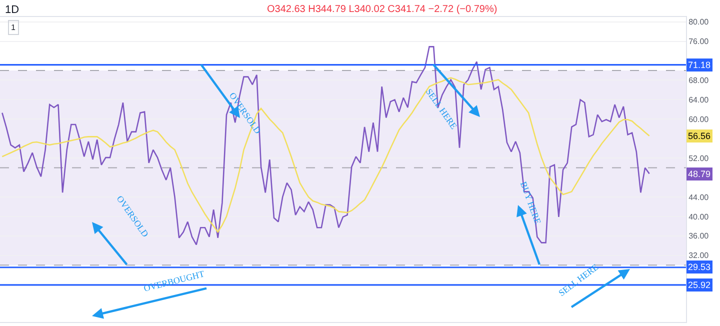  What do you see at coordinates (699, 267) in the screenshot?
I see `ref-line-label: 29.53` at bounding box center [699, 267].